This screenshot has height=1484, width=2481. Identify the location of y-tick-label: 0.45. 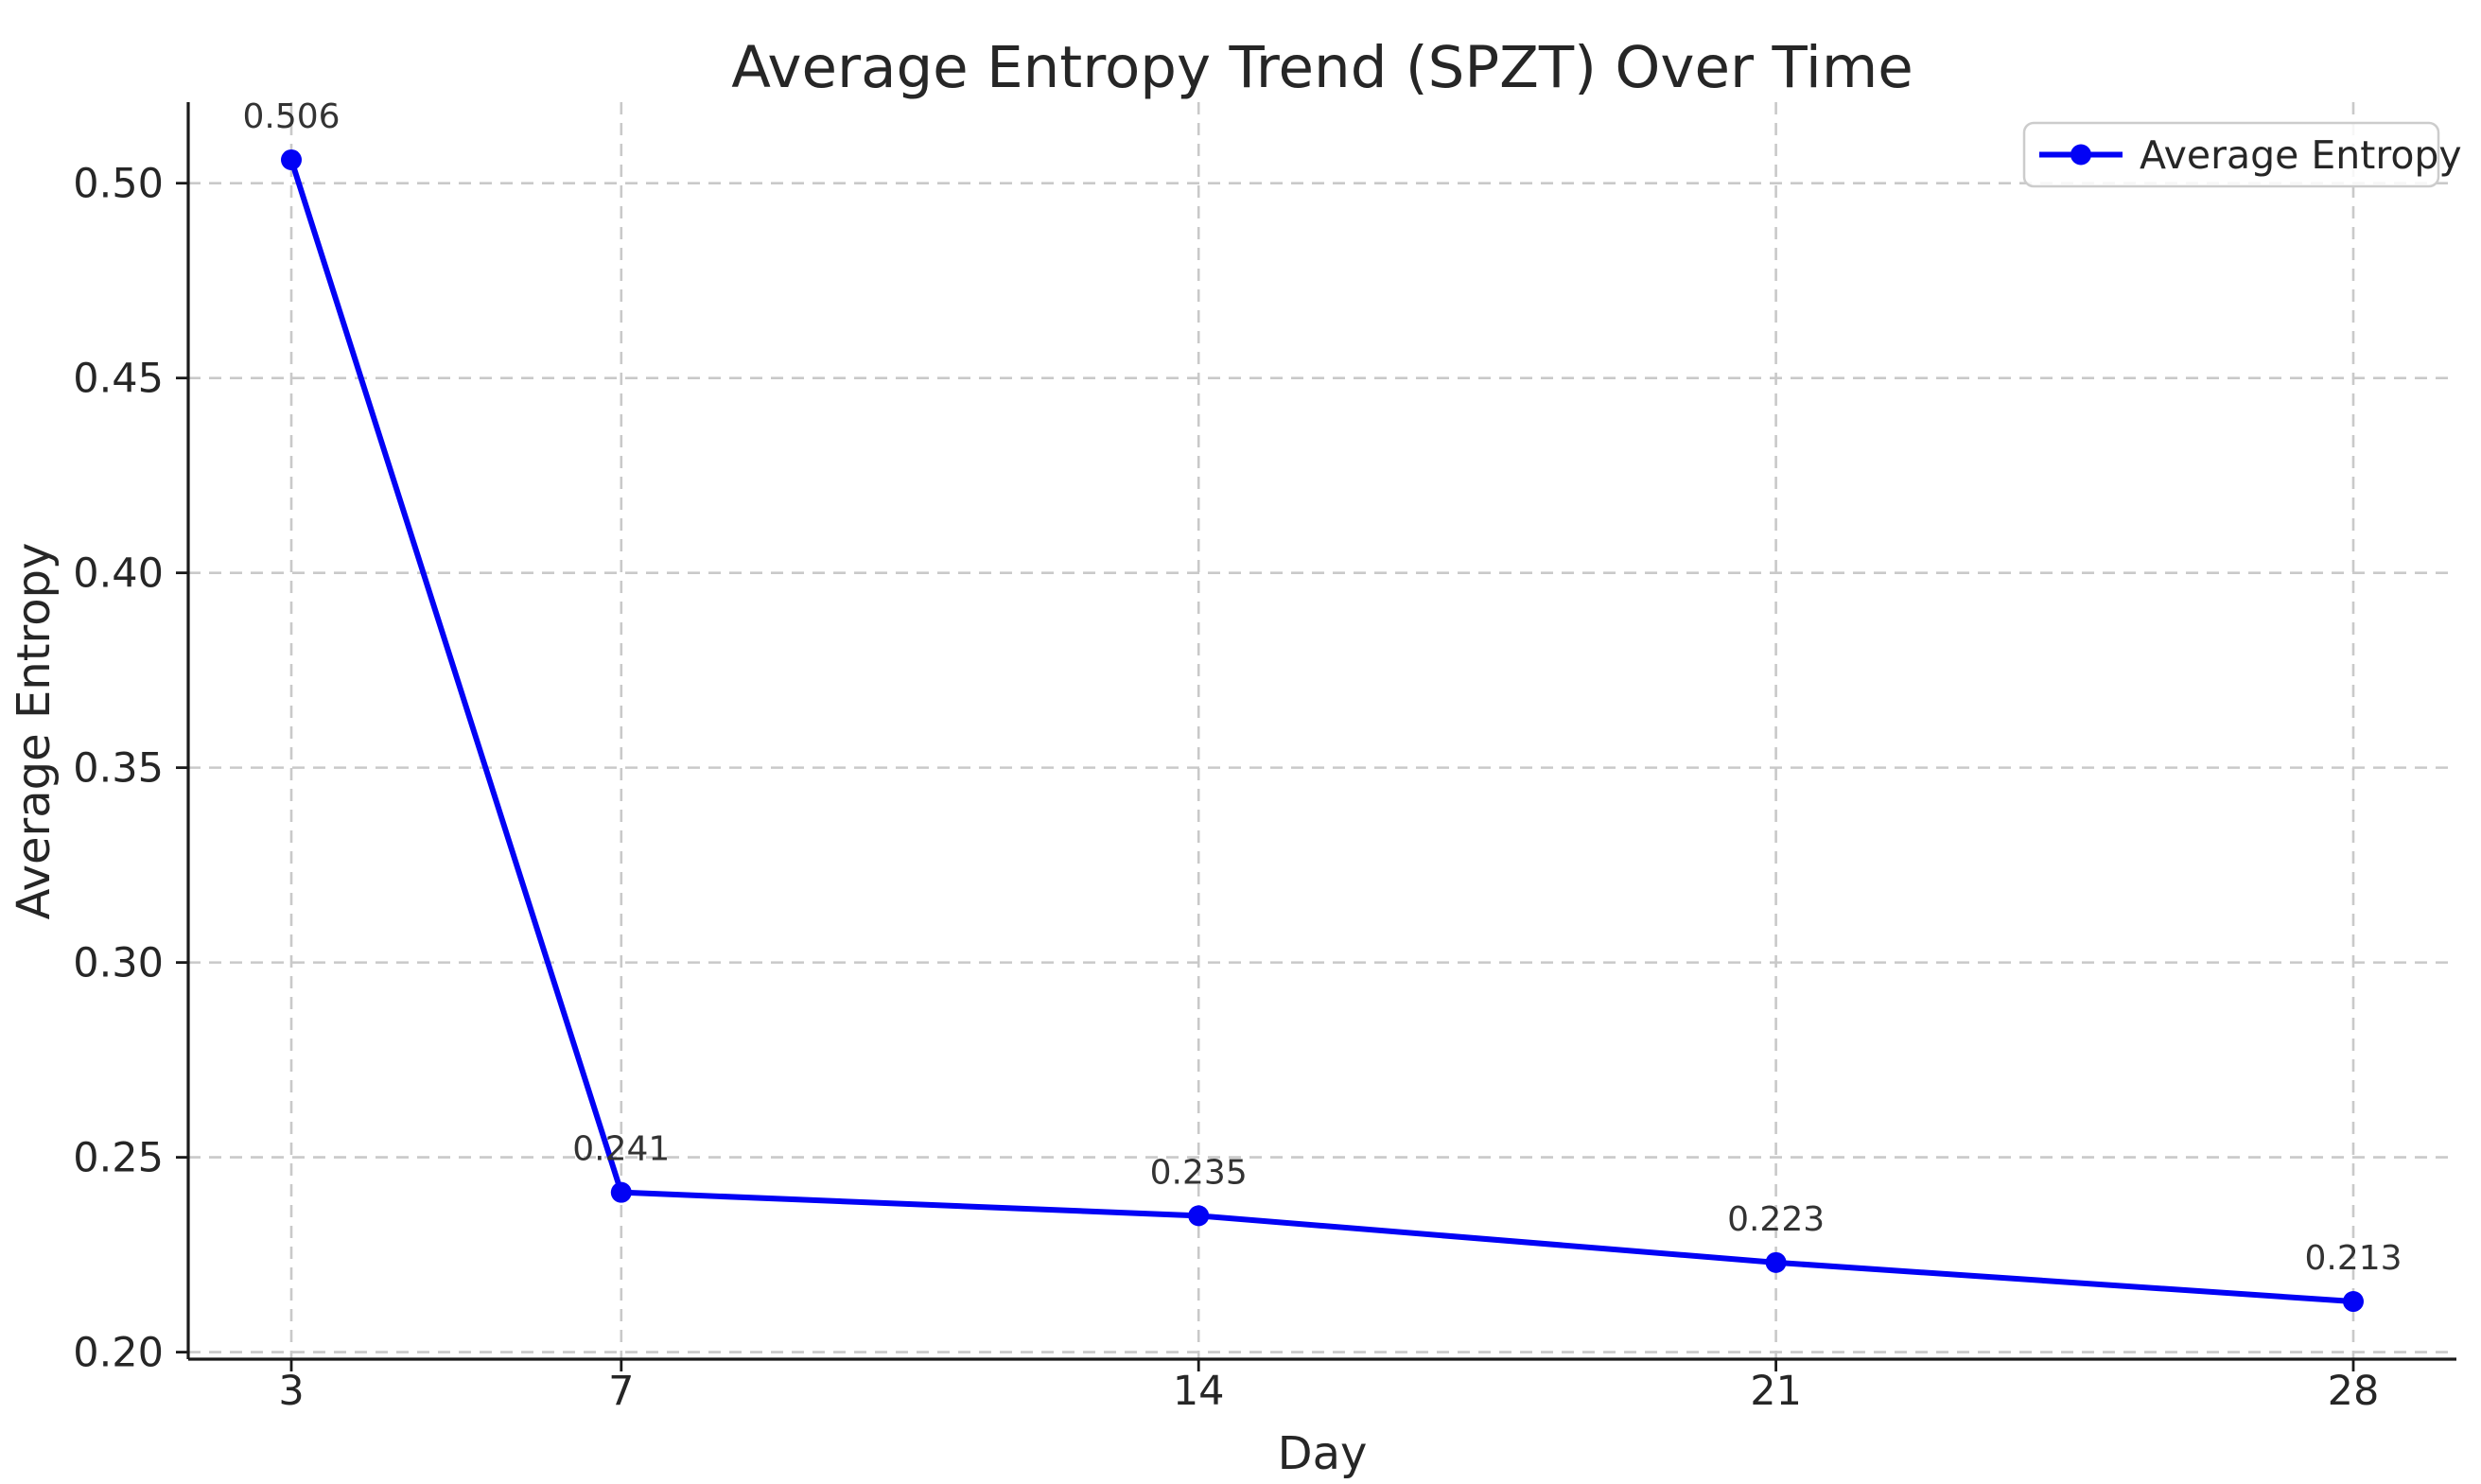
(118, 379).